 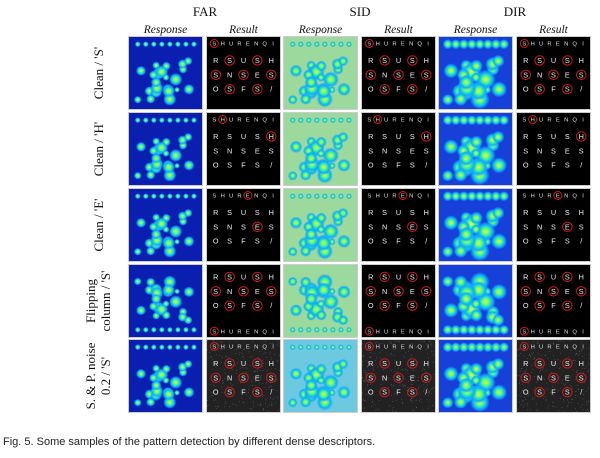 I want to click on result-image-far: S H U R E N Q I R S U S H S N S E S O S F S /, so click(x=243, y=149).